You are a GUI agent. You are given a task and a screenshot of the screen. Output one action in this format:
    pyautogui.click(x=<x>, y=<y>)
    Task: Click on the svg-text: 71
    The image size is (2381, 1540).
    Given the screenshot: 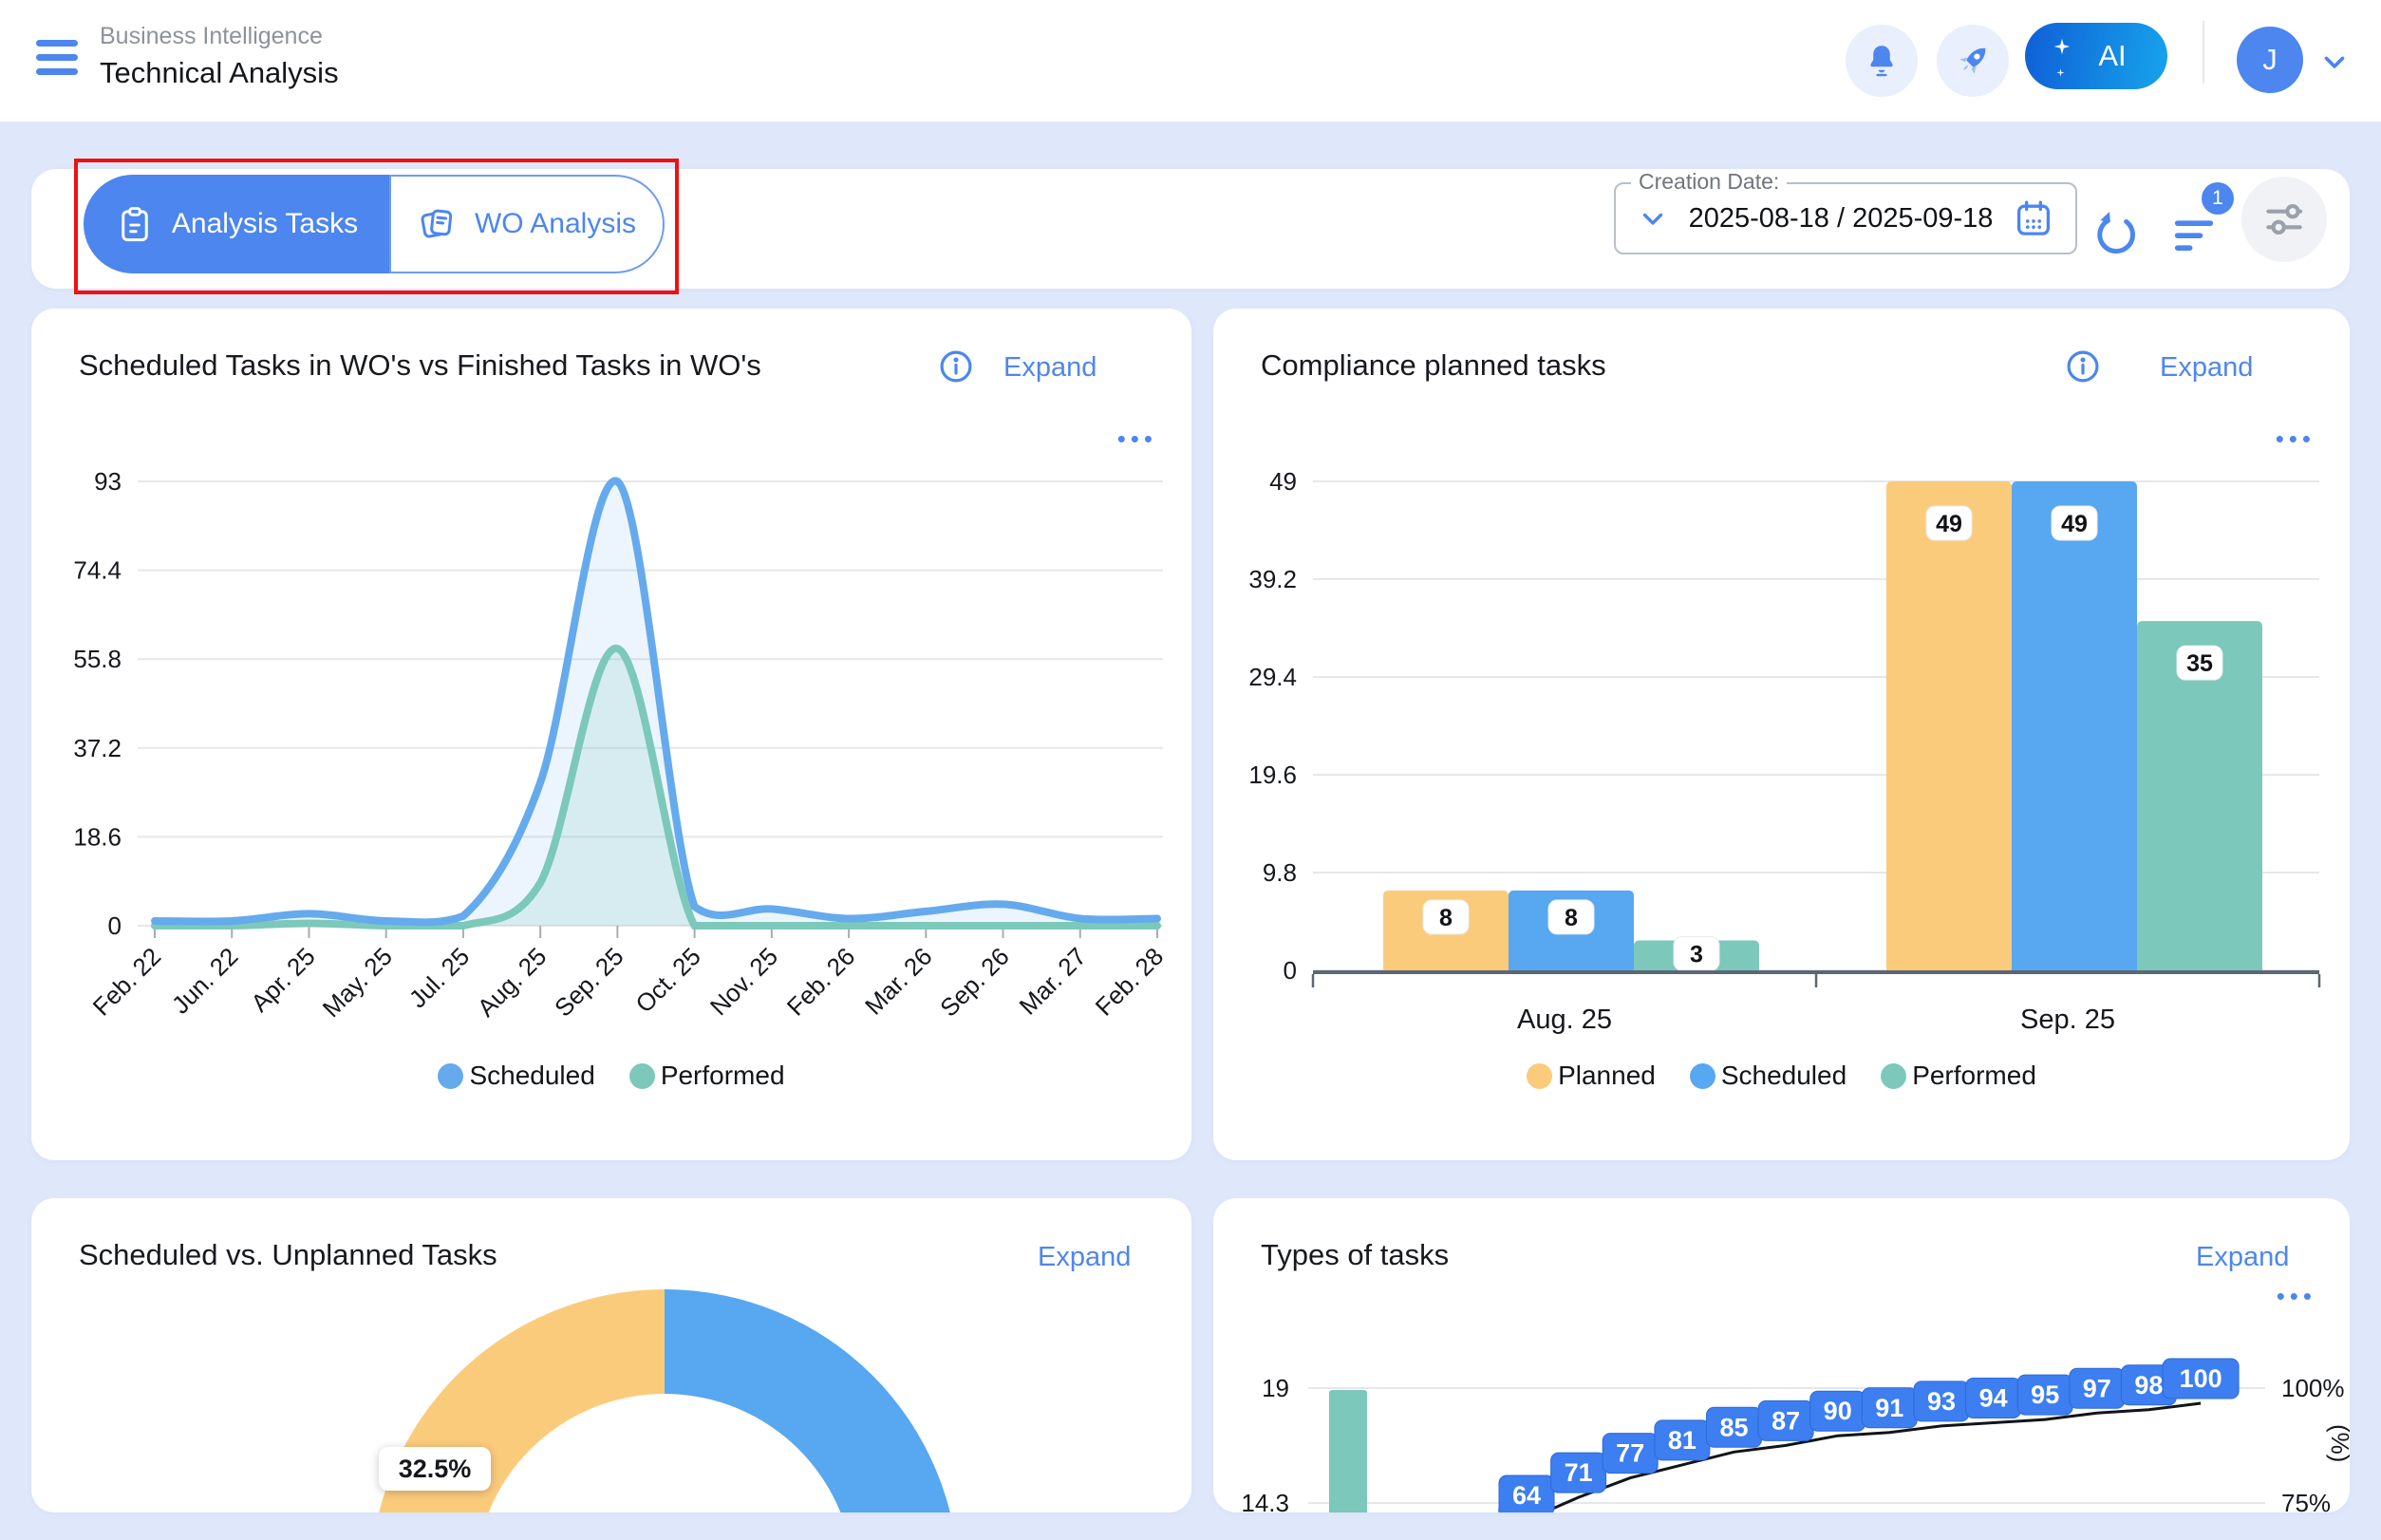 What is the action you would take?
    pyautogui.click(x=1579, y=1473)
    